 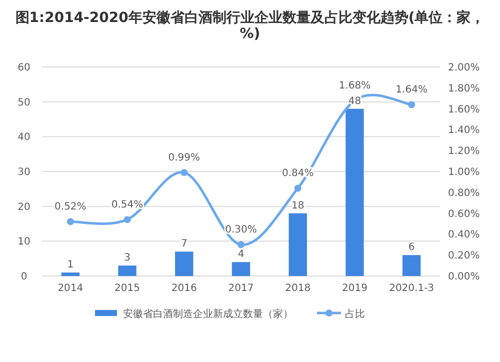 I want to click on data-label: 0.30%, so click(x=241, y=230).